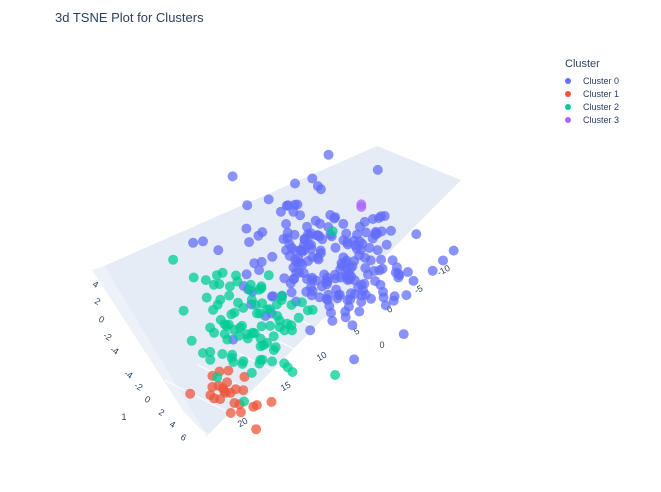  What do you see at coordinates (129, 17) in the screenshot?
I see `chart-title: 3d TSNE Plot for Clusters` at bounding box center [129, 17].